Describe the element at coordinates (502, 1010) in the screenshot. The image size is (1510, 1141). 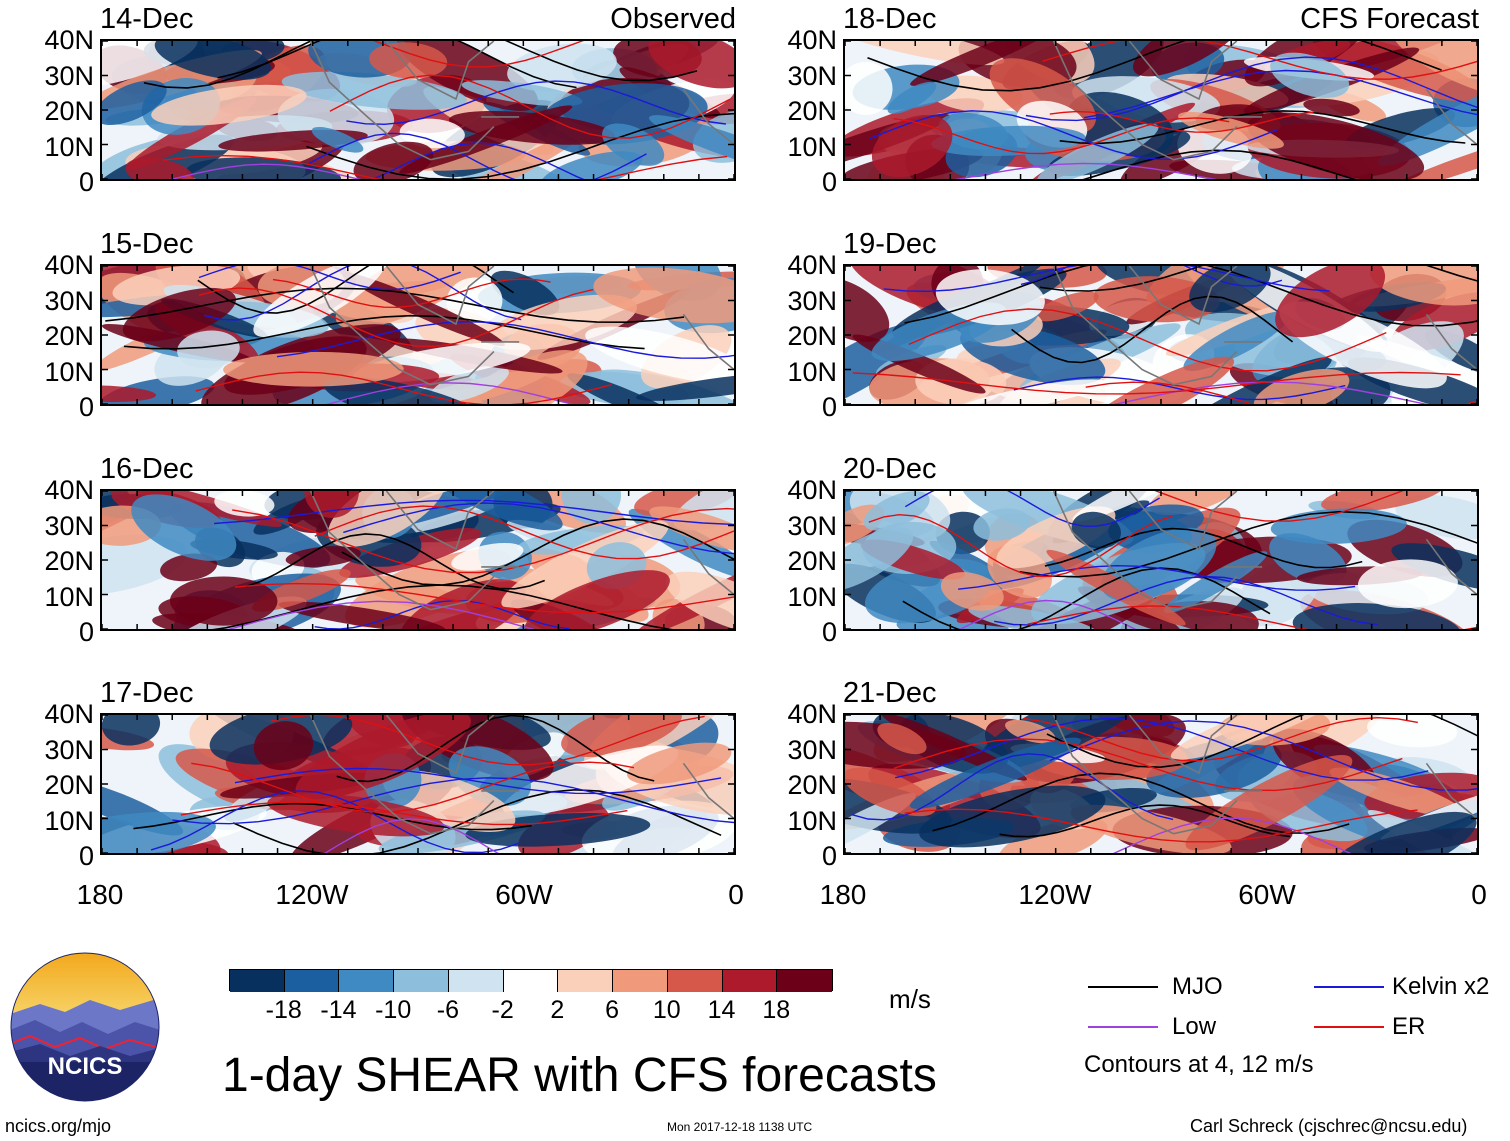
I see `colorbar-tick-label: -2` at that location.